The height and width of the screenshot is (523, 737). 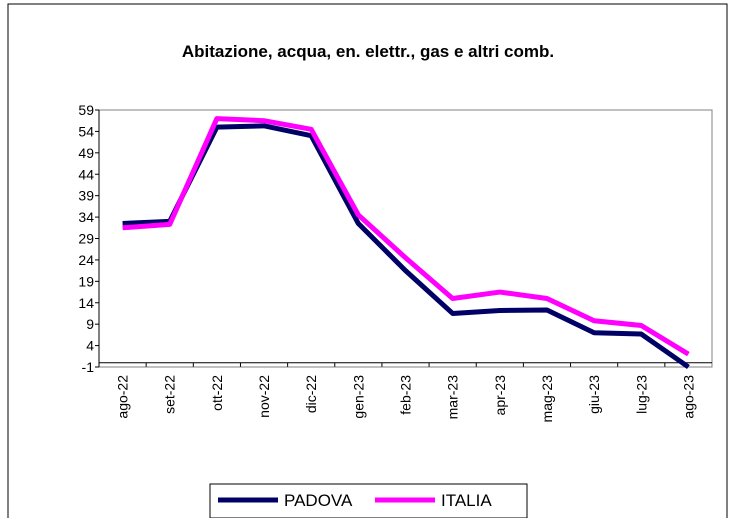 What do you see at coordinates (170, 394) in the screenshot?
I see `x-tick-label: set-22` at bounding box center [170, 394].